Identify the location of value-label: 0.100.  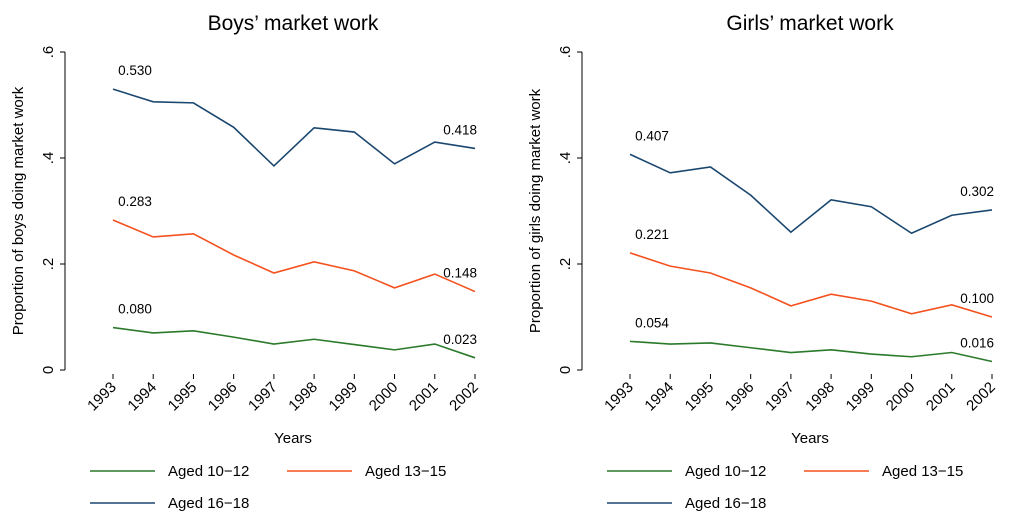
(977, 298).